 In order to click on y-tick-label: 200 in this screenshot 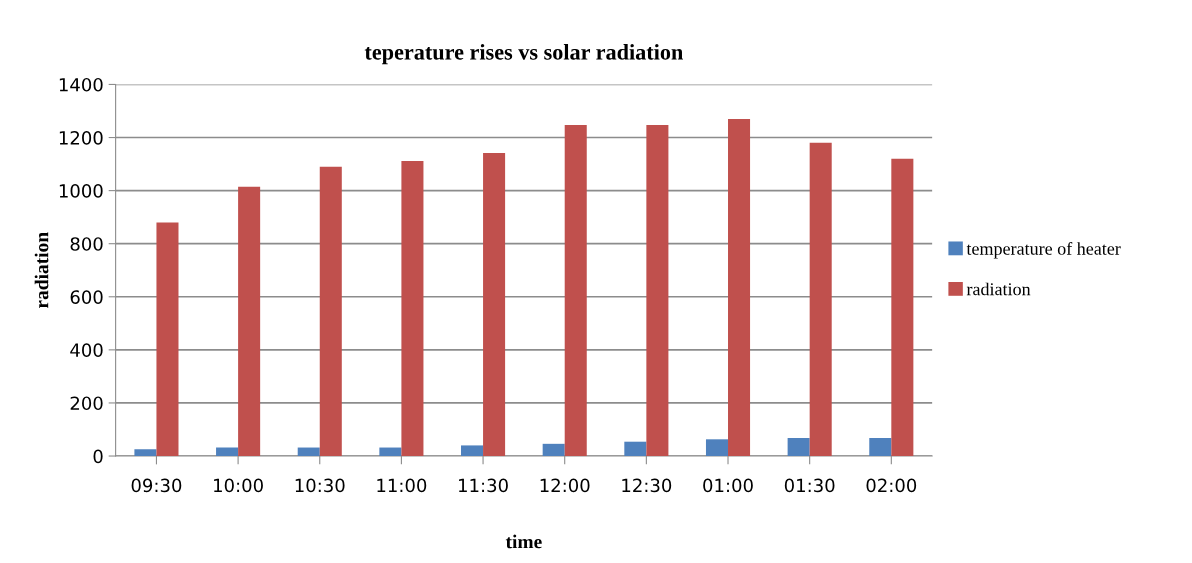, I will do `click(86, 403)`.